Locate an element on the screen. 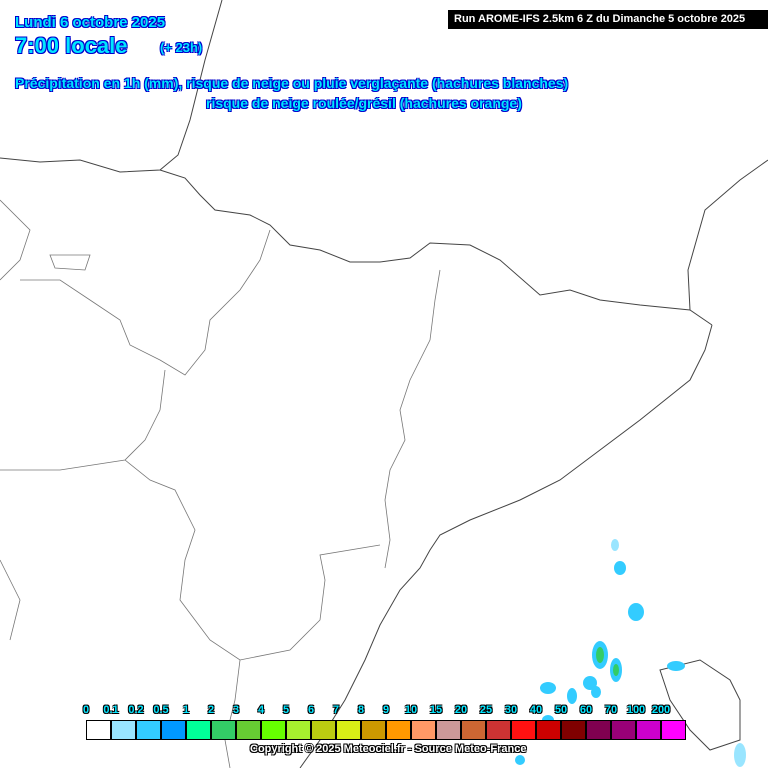 Image resolution: width=768 pixels, height=768 pixels. legend-label: 0.1 is located at coordinates (111, 710).